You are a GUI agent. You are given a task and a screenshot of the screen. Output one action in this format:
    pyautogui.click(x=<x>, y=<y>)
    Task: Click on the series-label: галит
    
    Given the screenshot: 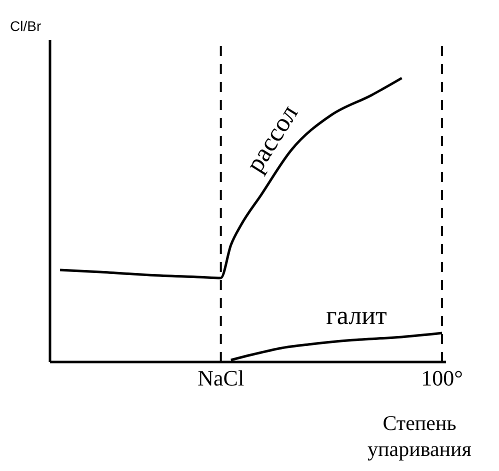 What is the action you would take?
    pyautogui.click(x=356, y=315)
    